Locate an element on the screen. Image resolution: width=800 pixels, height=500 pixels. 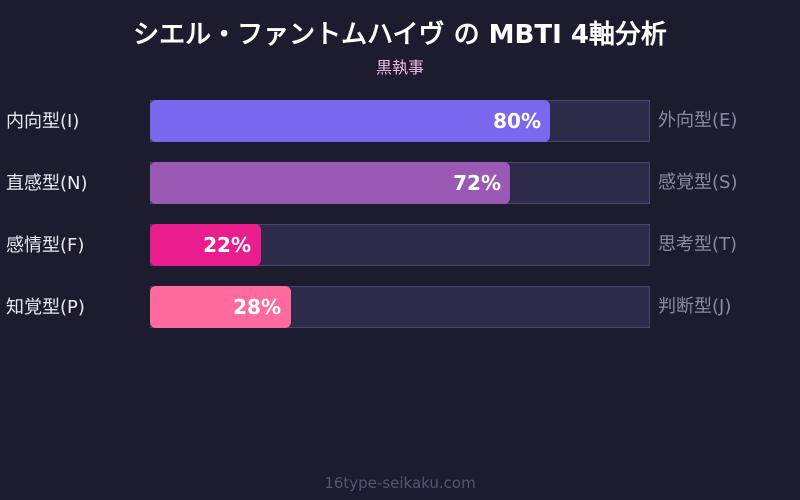
axis-row-ns: 直感型(N) 72% 感覚型(S) is located at coordinates (400, 184).